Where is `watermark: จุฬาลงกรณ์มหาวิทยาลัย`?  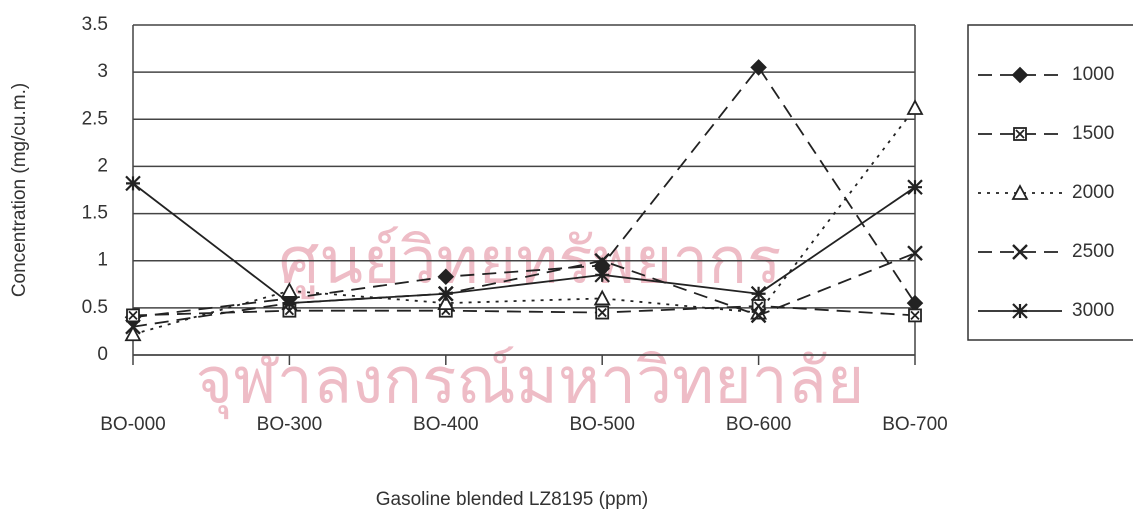 watermark: จุฬาลงกรณ์มหาวิทยาลัย is located at coordinates (530, 382).